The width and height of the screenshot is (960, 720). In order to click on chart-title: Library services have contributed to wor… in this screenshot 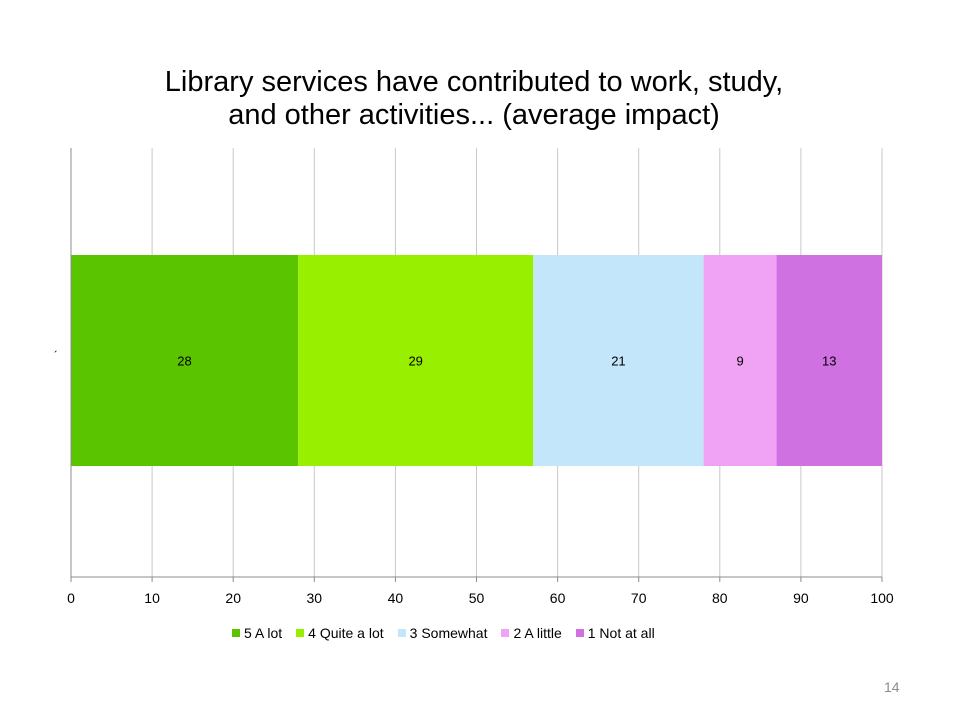, I will do `click(474, 99)`.